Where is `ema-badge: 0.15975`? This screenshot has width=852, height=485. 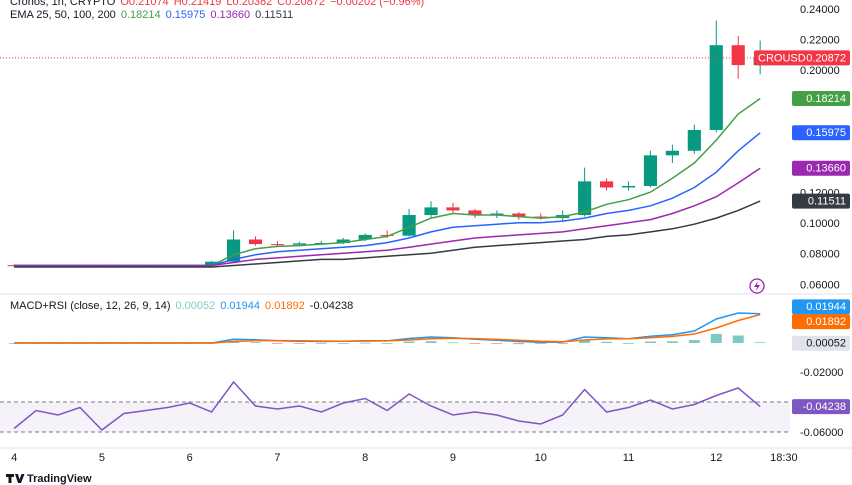 ema-badge: 0.15975 is located at coordinates (826, 133).